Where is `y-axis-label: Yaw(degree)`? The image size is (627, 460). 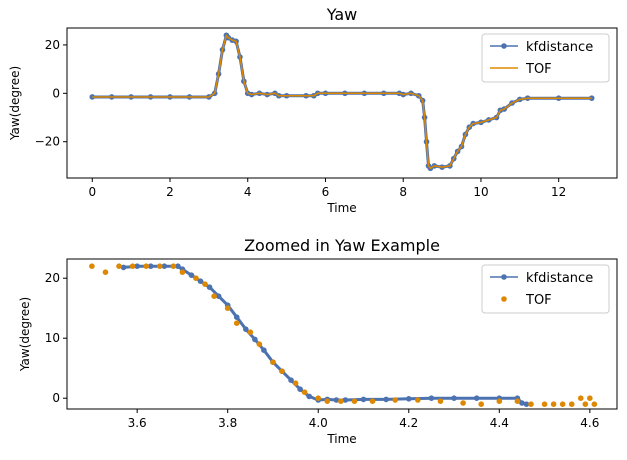
y-axis-label: Yaw(degree) is located at coordinates (15, 103).